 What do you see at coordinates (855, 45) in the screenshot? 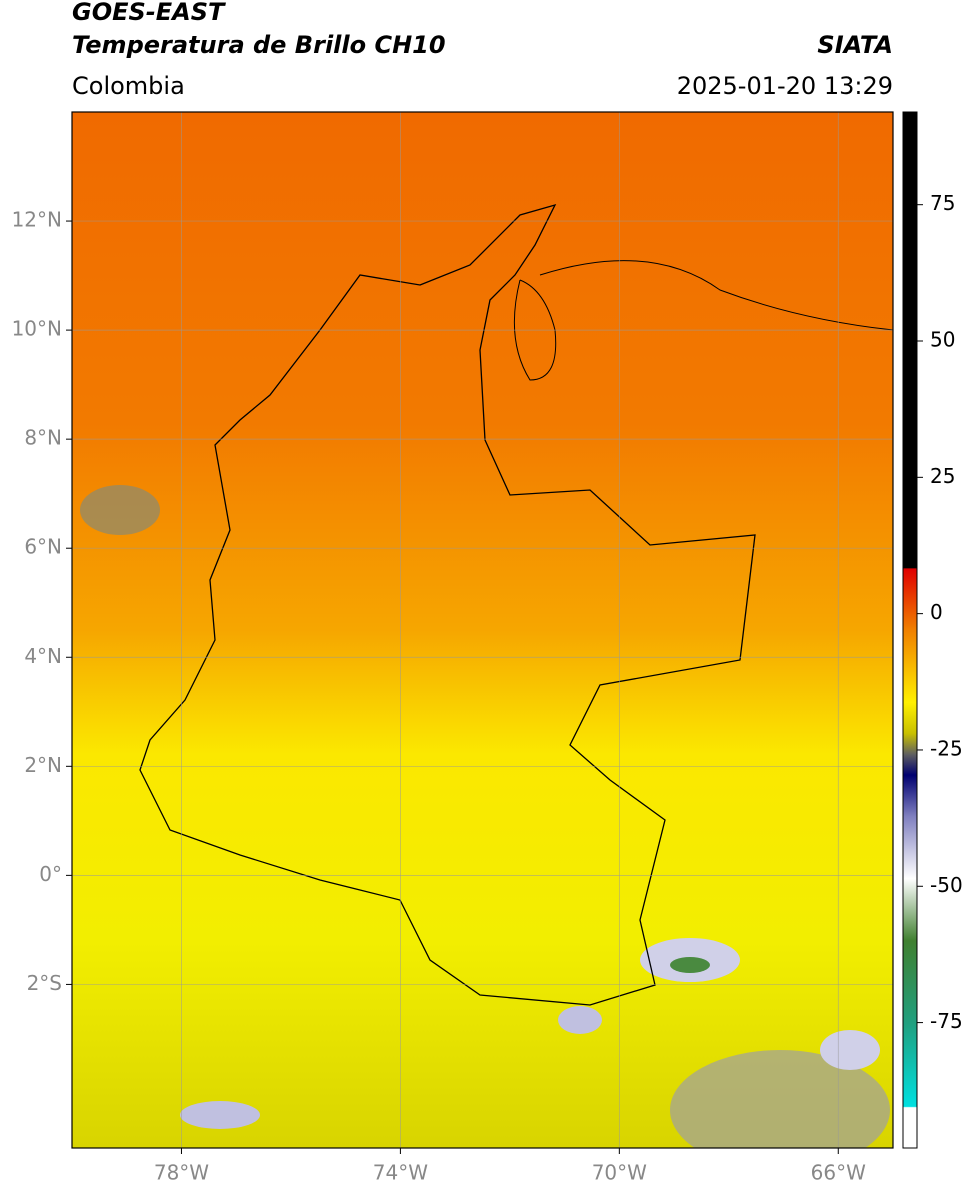
I see `source: SIATA` at bounding box center [855, 45].